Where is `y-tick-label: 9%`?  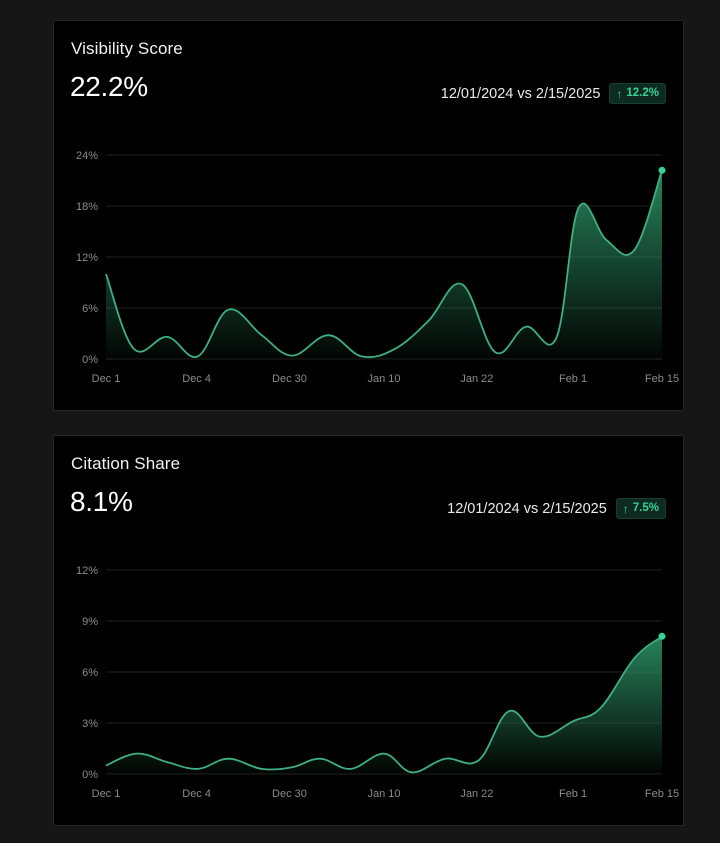 y-tick-label: 9% is located at coordinates (90, 622).